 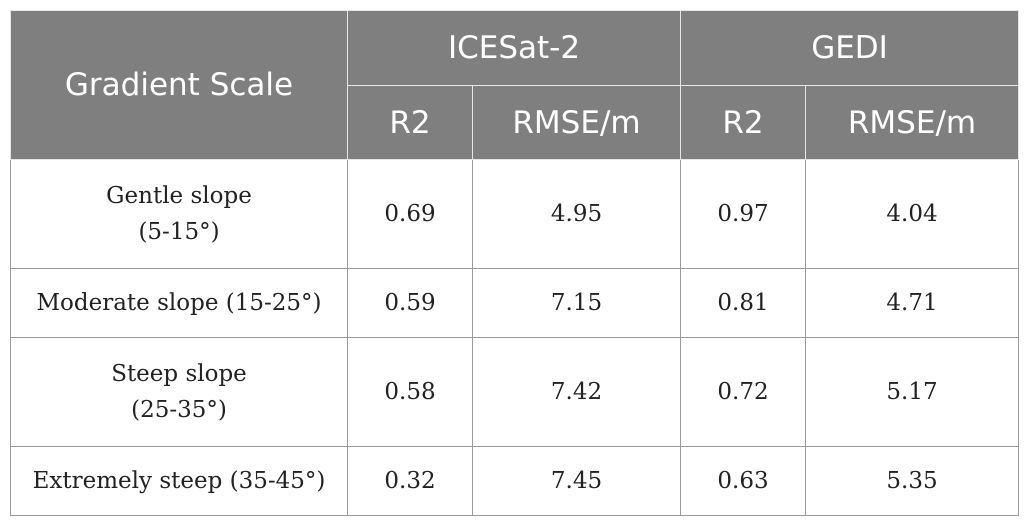 I want to click on cell-icesat2-r2: 0.59, so click(x=410, y=303).